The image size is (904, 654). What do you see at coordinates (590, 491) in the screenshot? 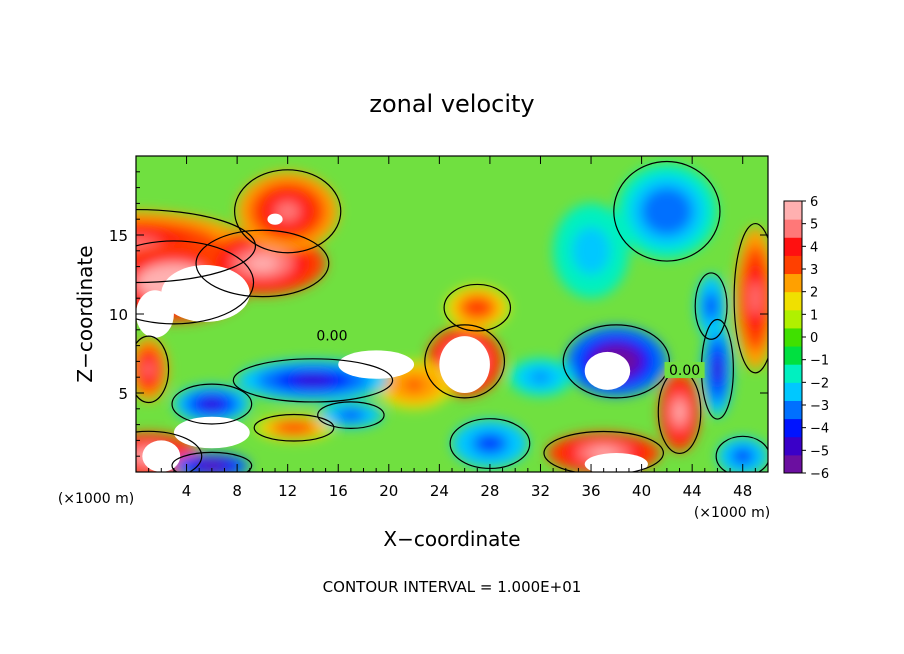
I see `x-tick-label-8: 36` at bounding box center [590, 491].